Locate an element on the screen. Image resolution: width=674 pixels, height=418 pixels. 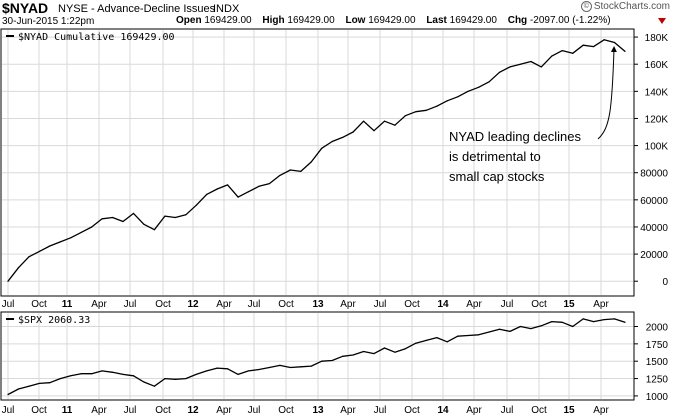
annotation-text: small cap stocks is located at coordinates (497, 176).